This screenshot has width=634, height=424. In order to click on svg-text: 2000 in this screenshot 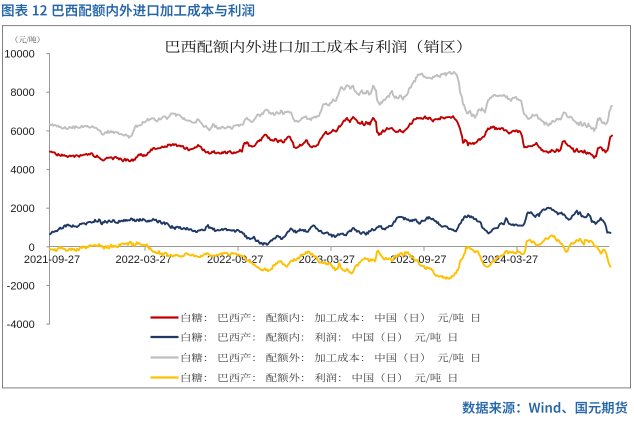, I will do `click(22, 209)`.